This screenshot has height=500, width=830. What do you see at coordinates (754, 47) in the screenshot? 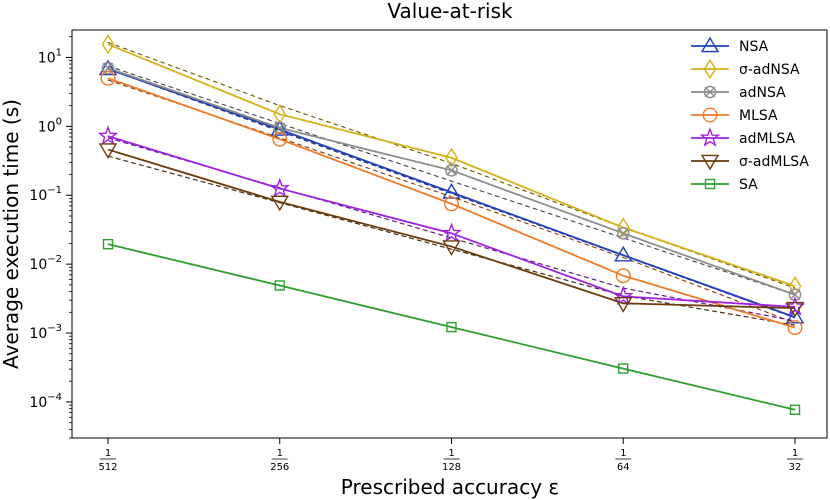
I see `legend-label-nsa: NSA` at bounding box center [754, 47].